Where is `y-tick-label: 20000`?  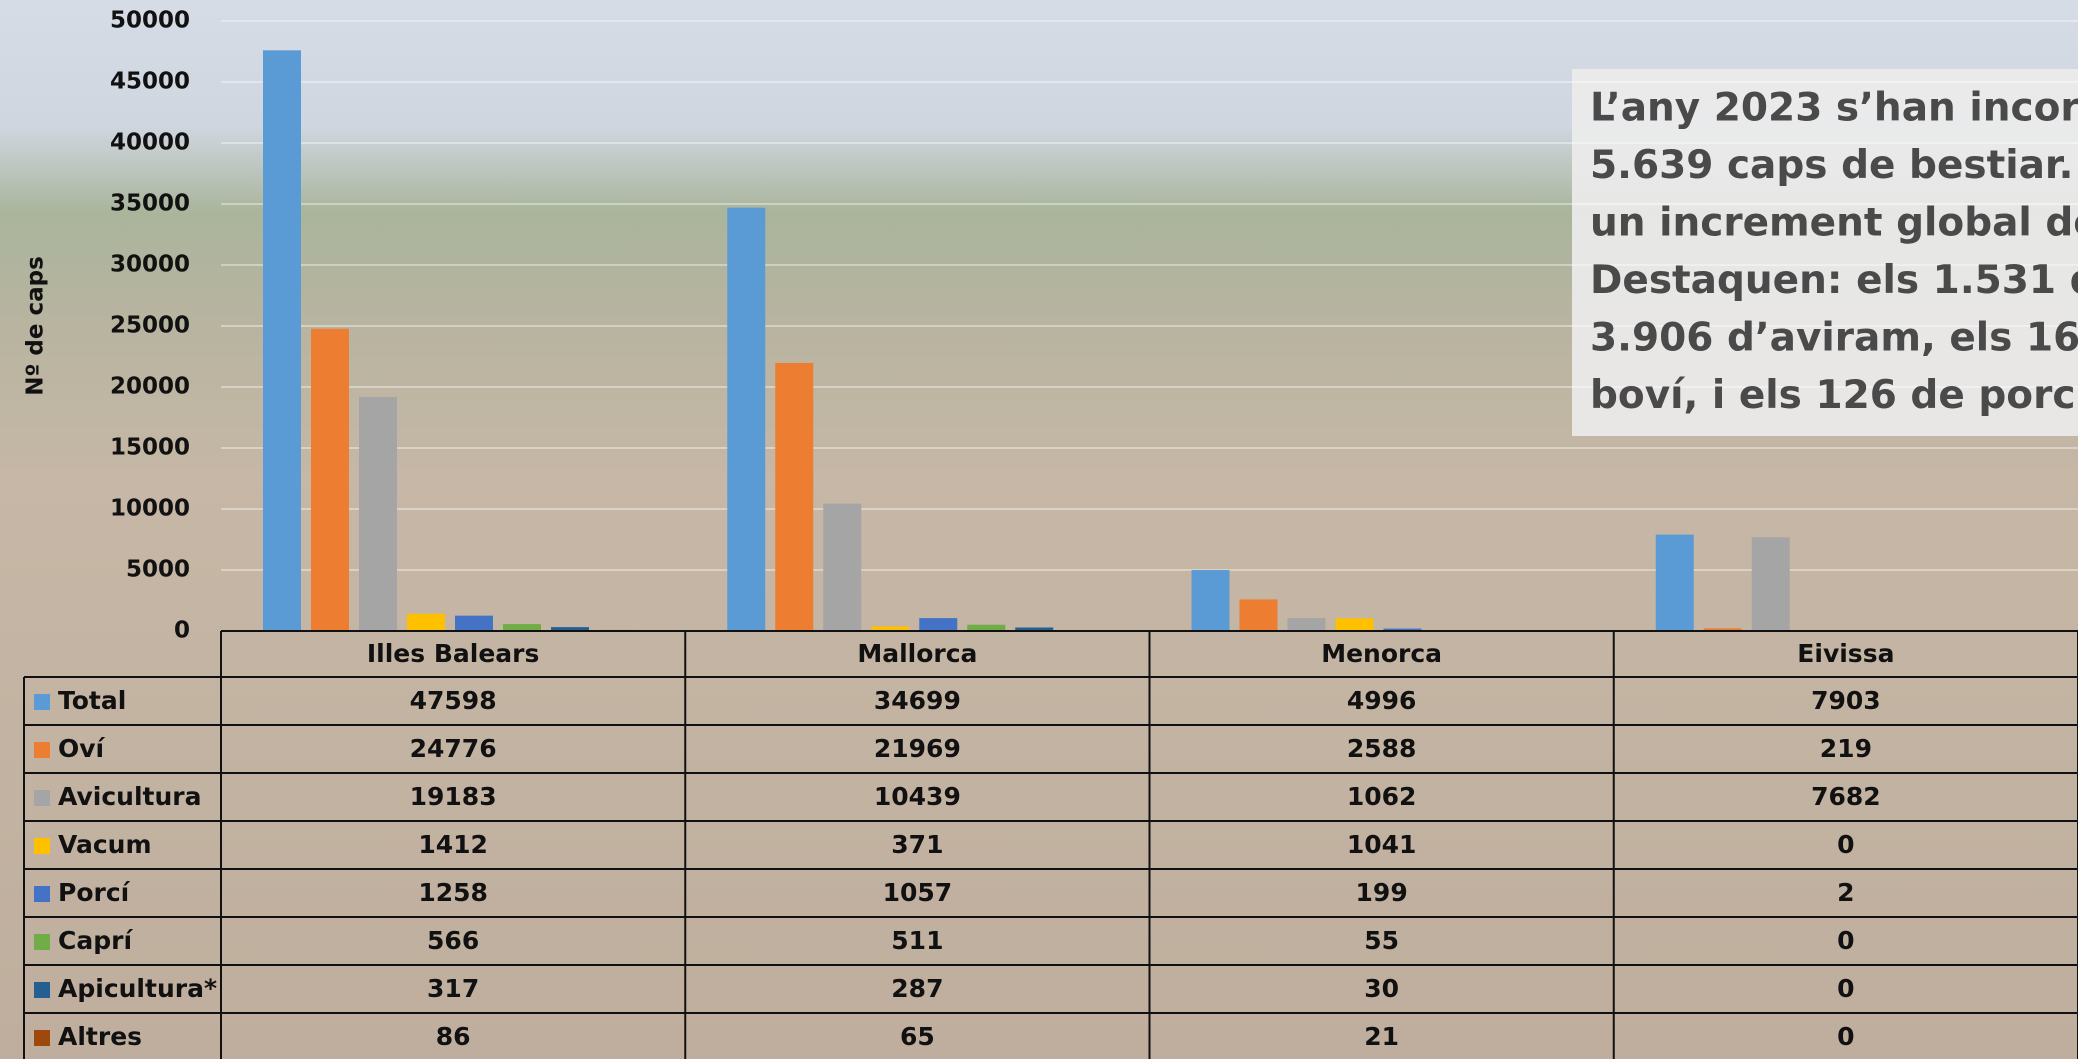
y-tick-label: 20000 is located at coordinates (150, 387).